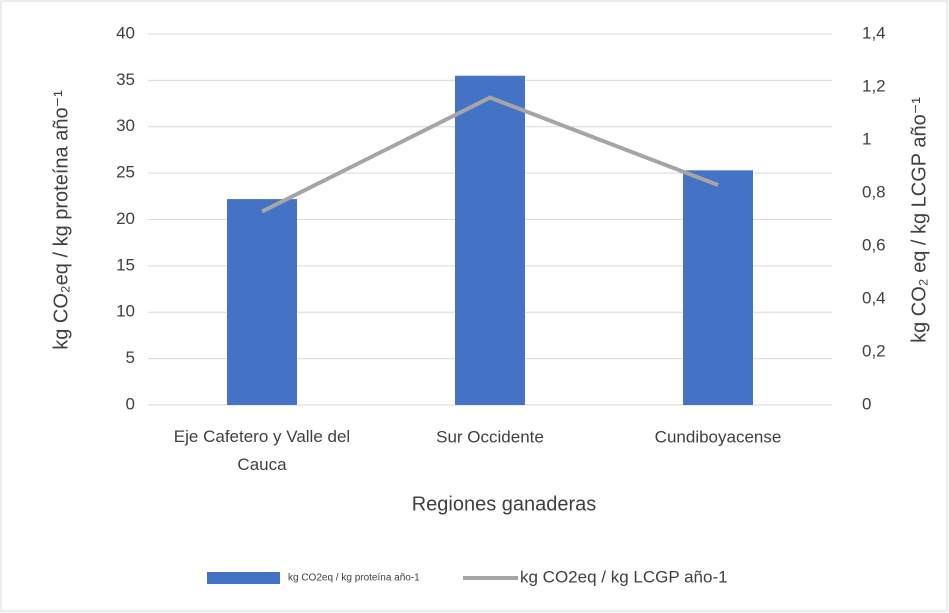  What do you see at coordinates (130, 357) in the screenshot?
I see `y-tick-label: 5` at bounding box center [130, 357].